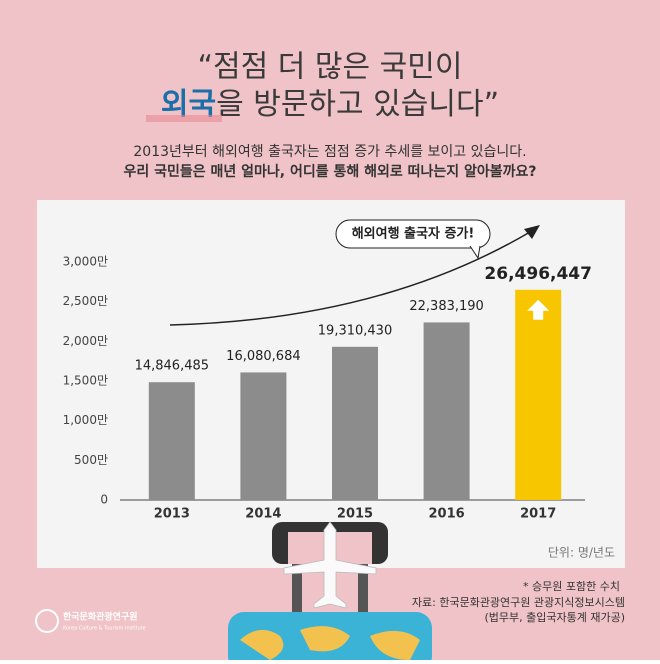 This screenshot has width=660, height=664. I want to click on annotation: 해외여행 출국자 증가!, so click(413, 234).